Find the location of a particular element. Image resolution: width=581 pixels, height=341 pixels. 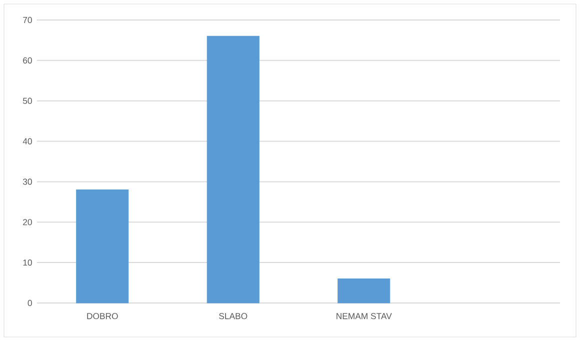

x-tick-label: NEMAM STAV is located at coordinates (364, 316).